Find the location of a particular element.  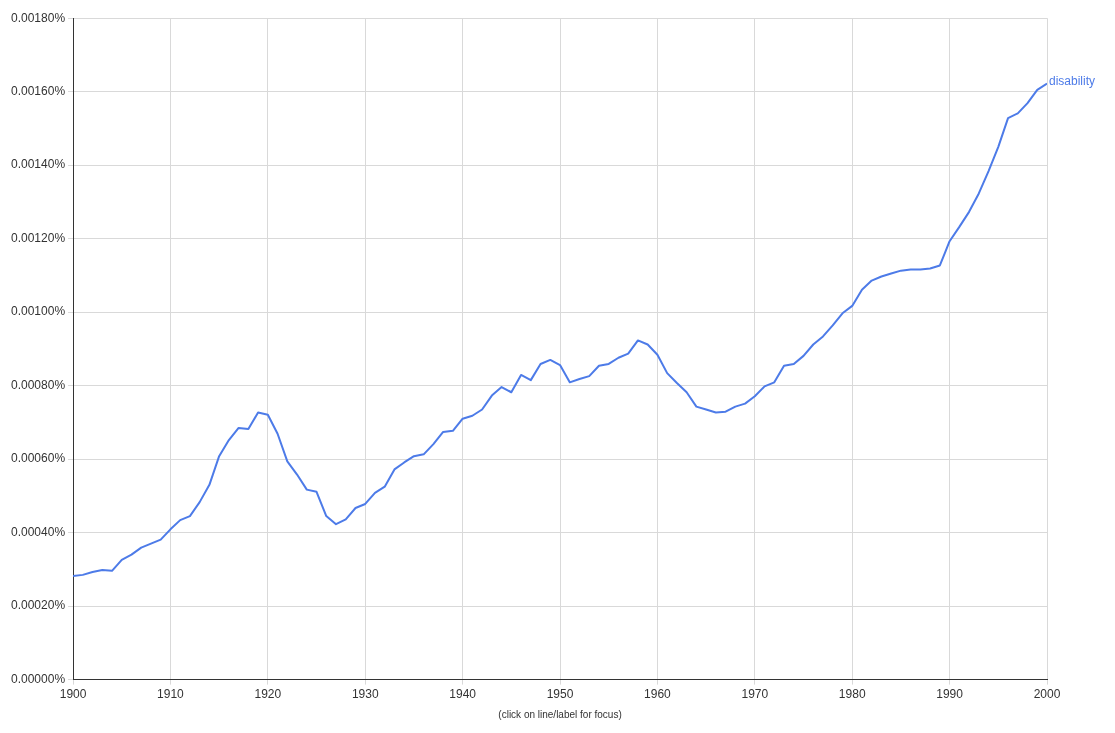

x-tick-label: 1970 is located at coordinates (755, 694).